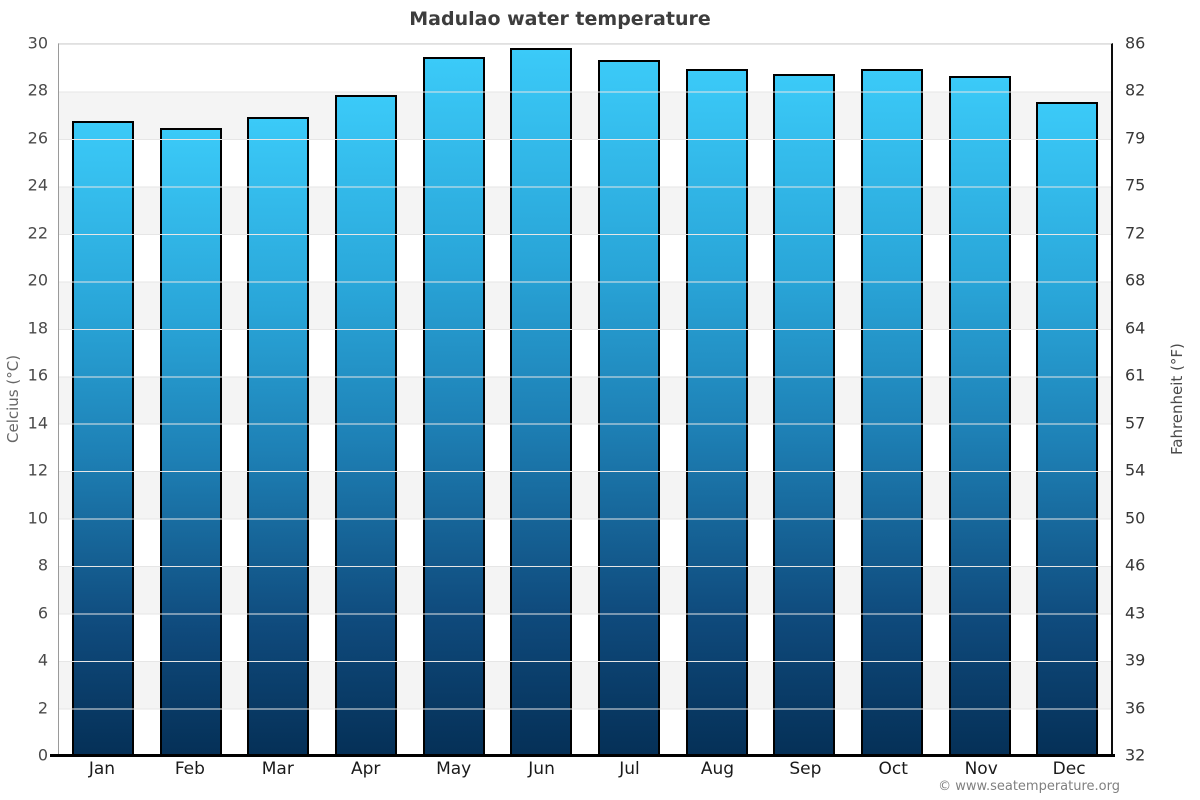 The image size is (1200, 800). I want to click on y-tick-right: 68, so click(1135, 280).